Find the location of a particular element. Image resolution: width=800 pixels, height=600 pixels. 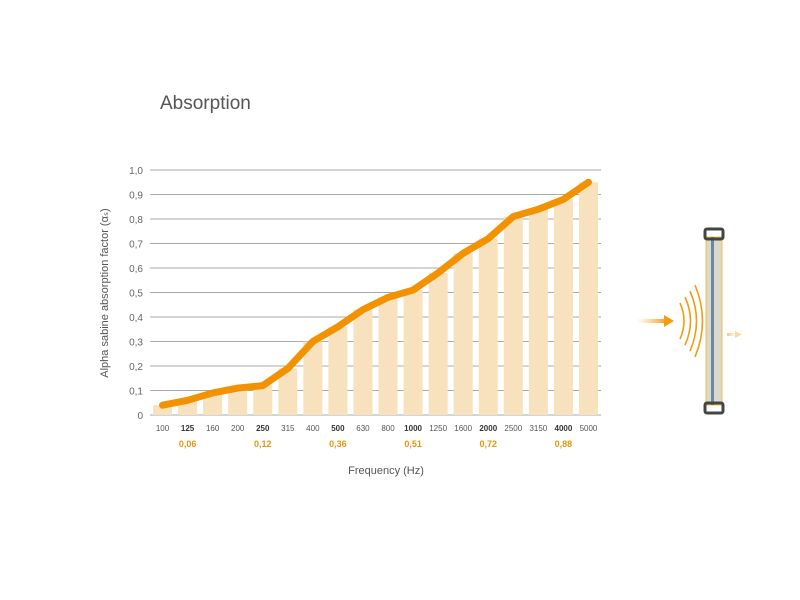

y-axis-ticks: 0 0,1 0,2 0,3 0,4 0,5 0,6 0,7 0,8 0,9 1,0 is located at coordinates (136, 294).